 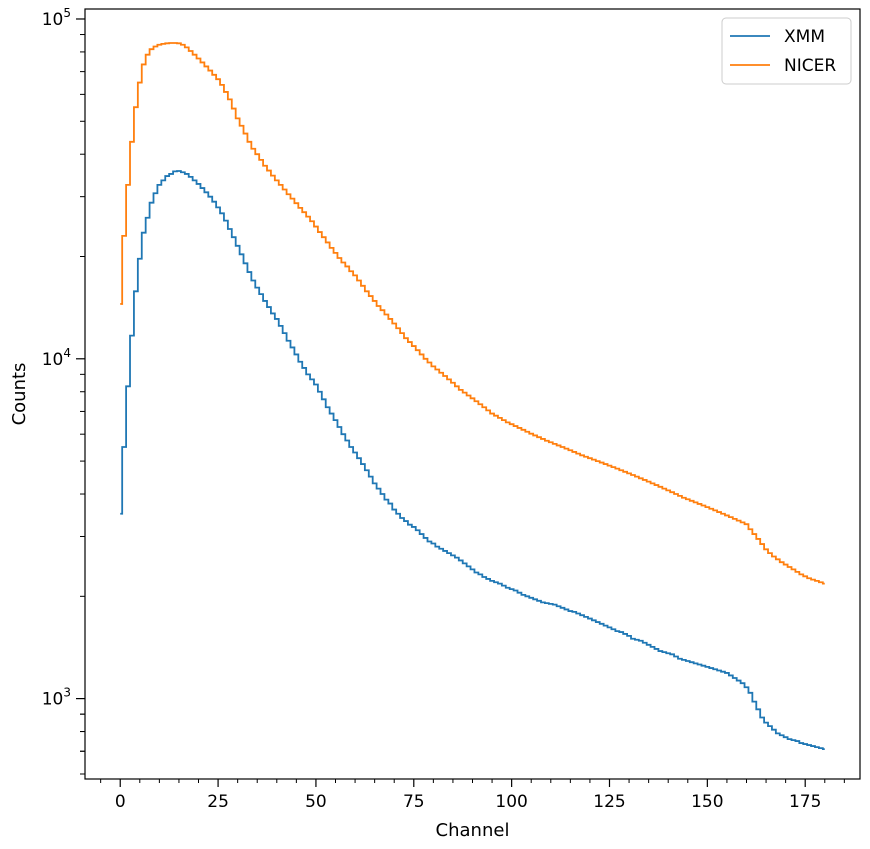 I want to click on legend-label-xmm: XMM, so click(x=804, y=37).